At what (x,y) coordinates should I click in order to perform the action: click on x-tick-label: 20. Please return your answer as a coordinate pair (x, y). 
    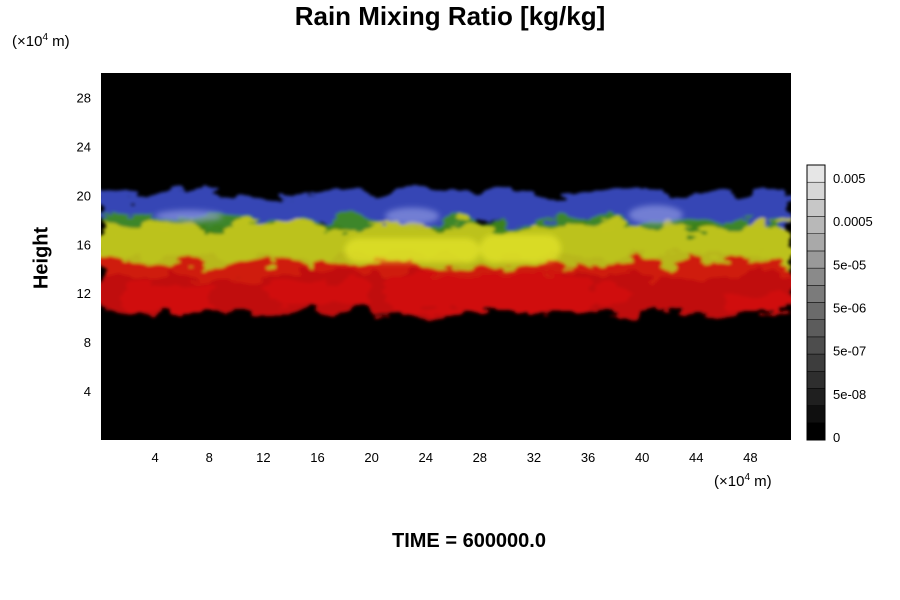
    Looking at the image, I should click on (371, 457).